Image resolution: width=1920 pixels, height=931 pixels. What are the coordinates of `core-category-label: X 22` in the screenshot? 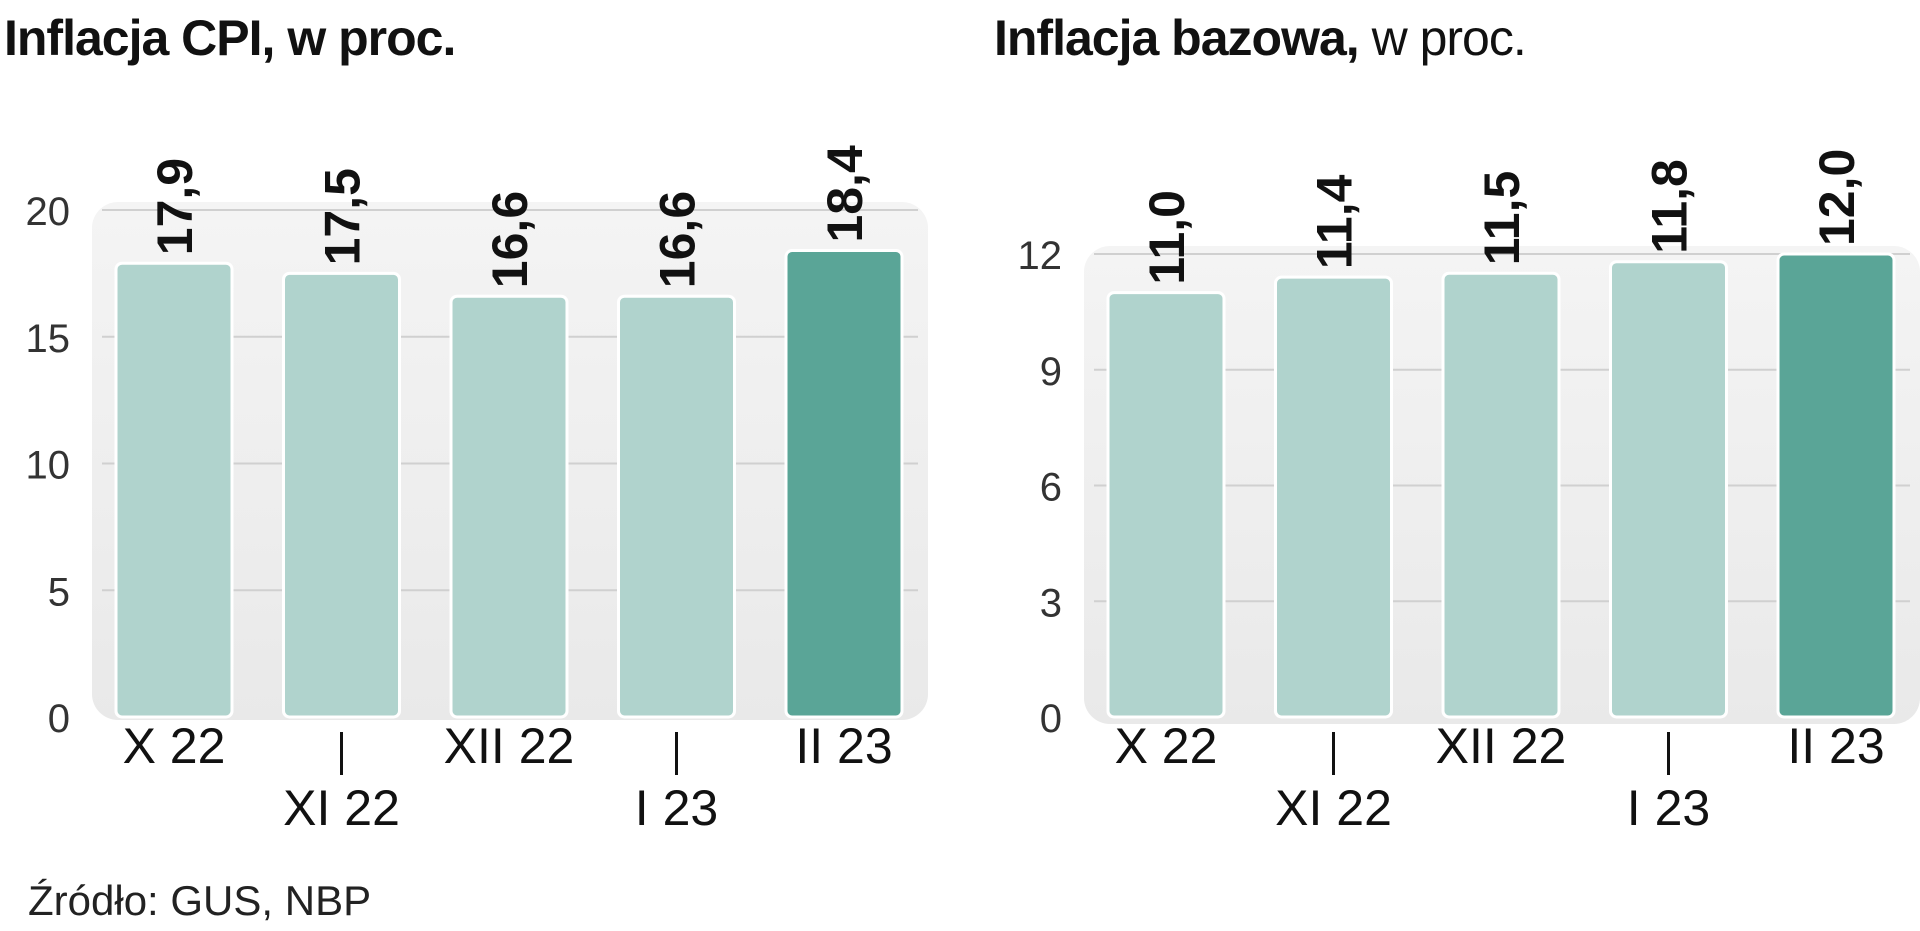 It's located at (1166, 746).